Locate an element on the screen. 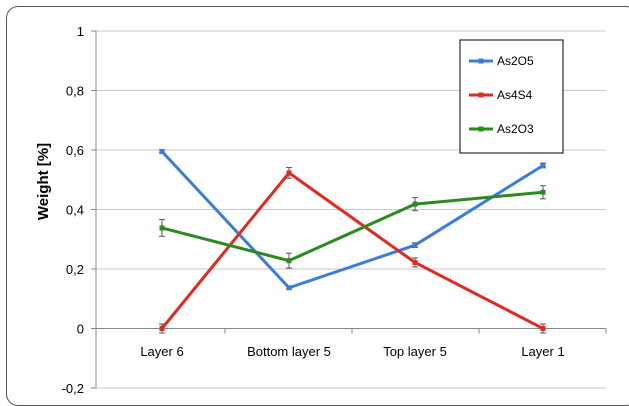  y-tick-label: 0,2 is located at coordinates (75, 269).